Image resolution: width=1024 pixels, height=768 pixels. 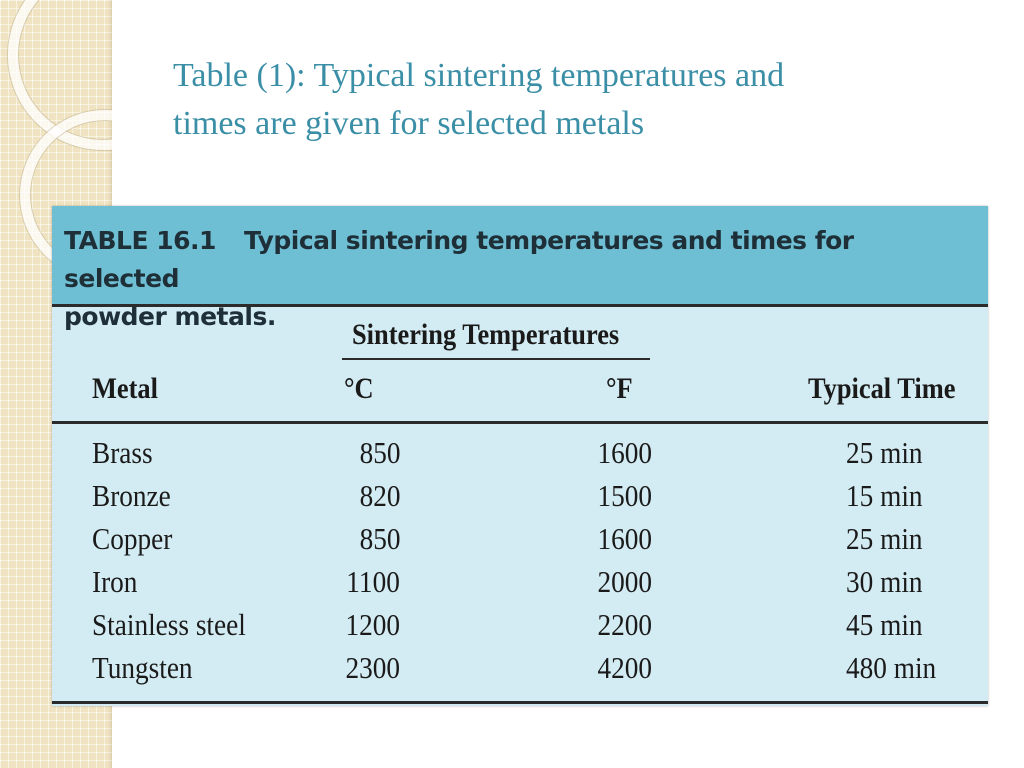 I want to click on column-header-celsius: °C, so click(x=359, y=388).